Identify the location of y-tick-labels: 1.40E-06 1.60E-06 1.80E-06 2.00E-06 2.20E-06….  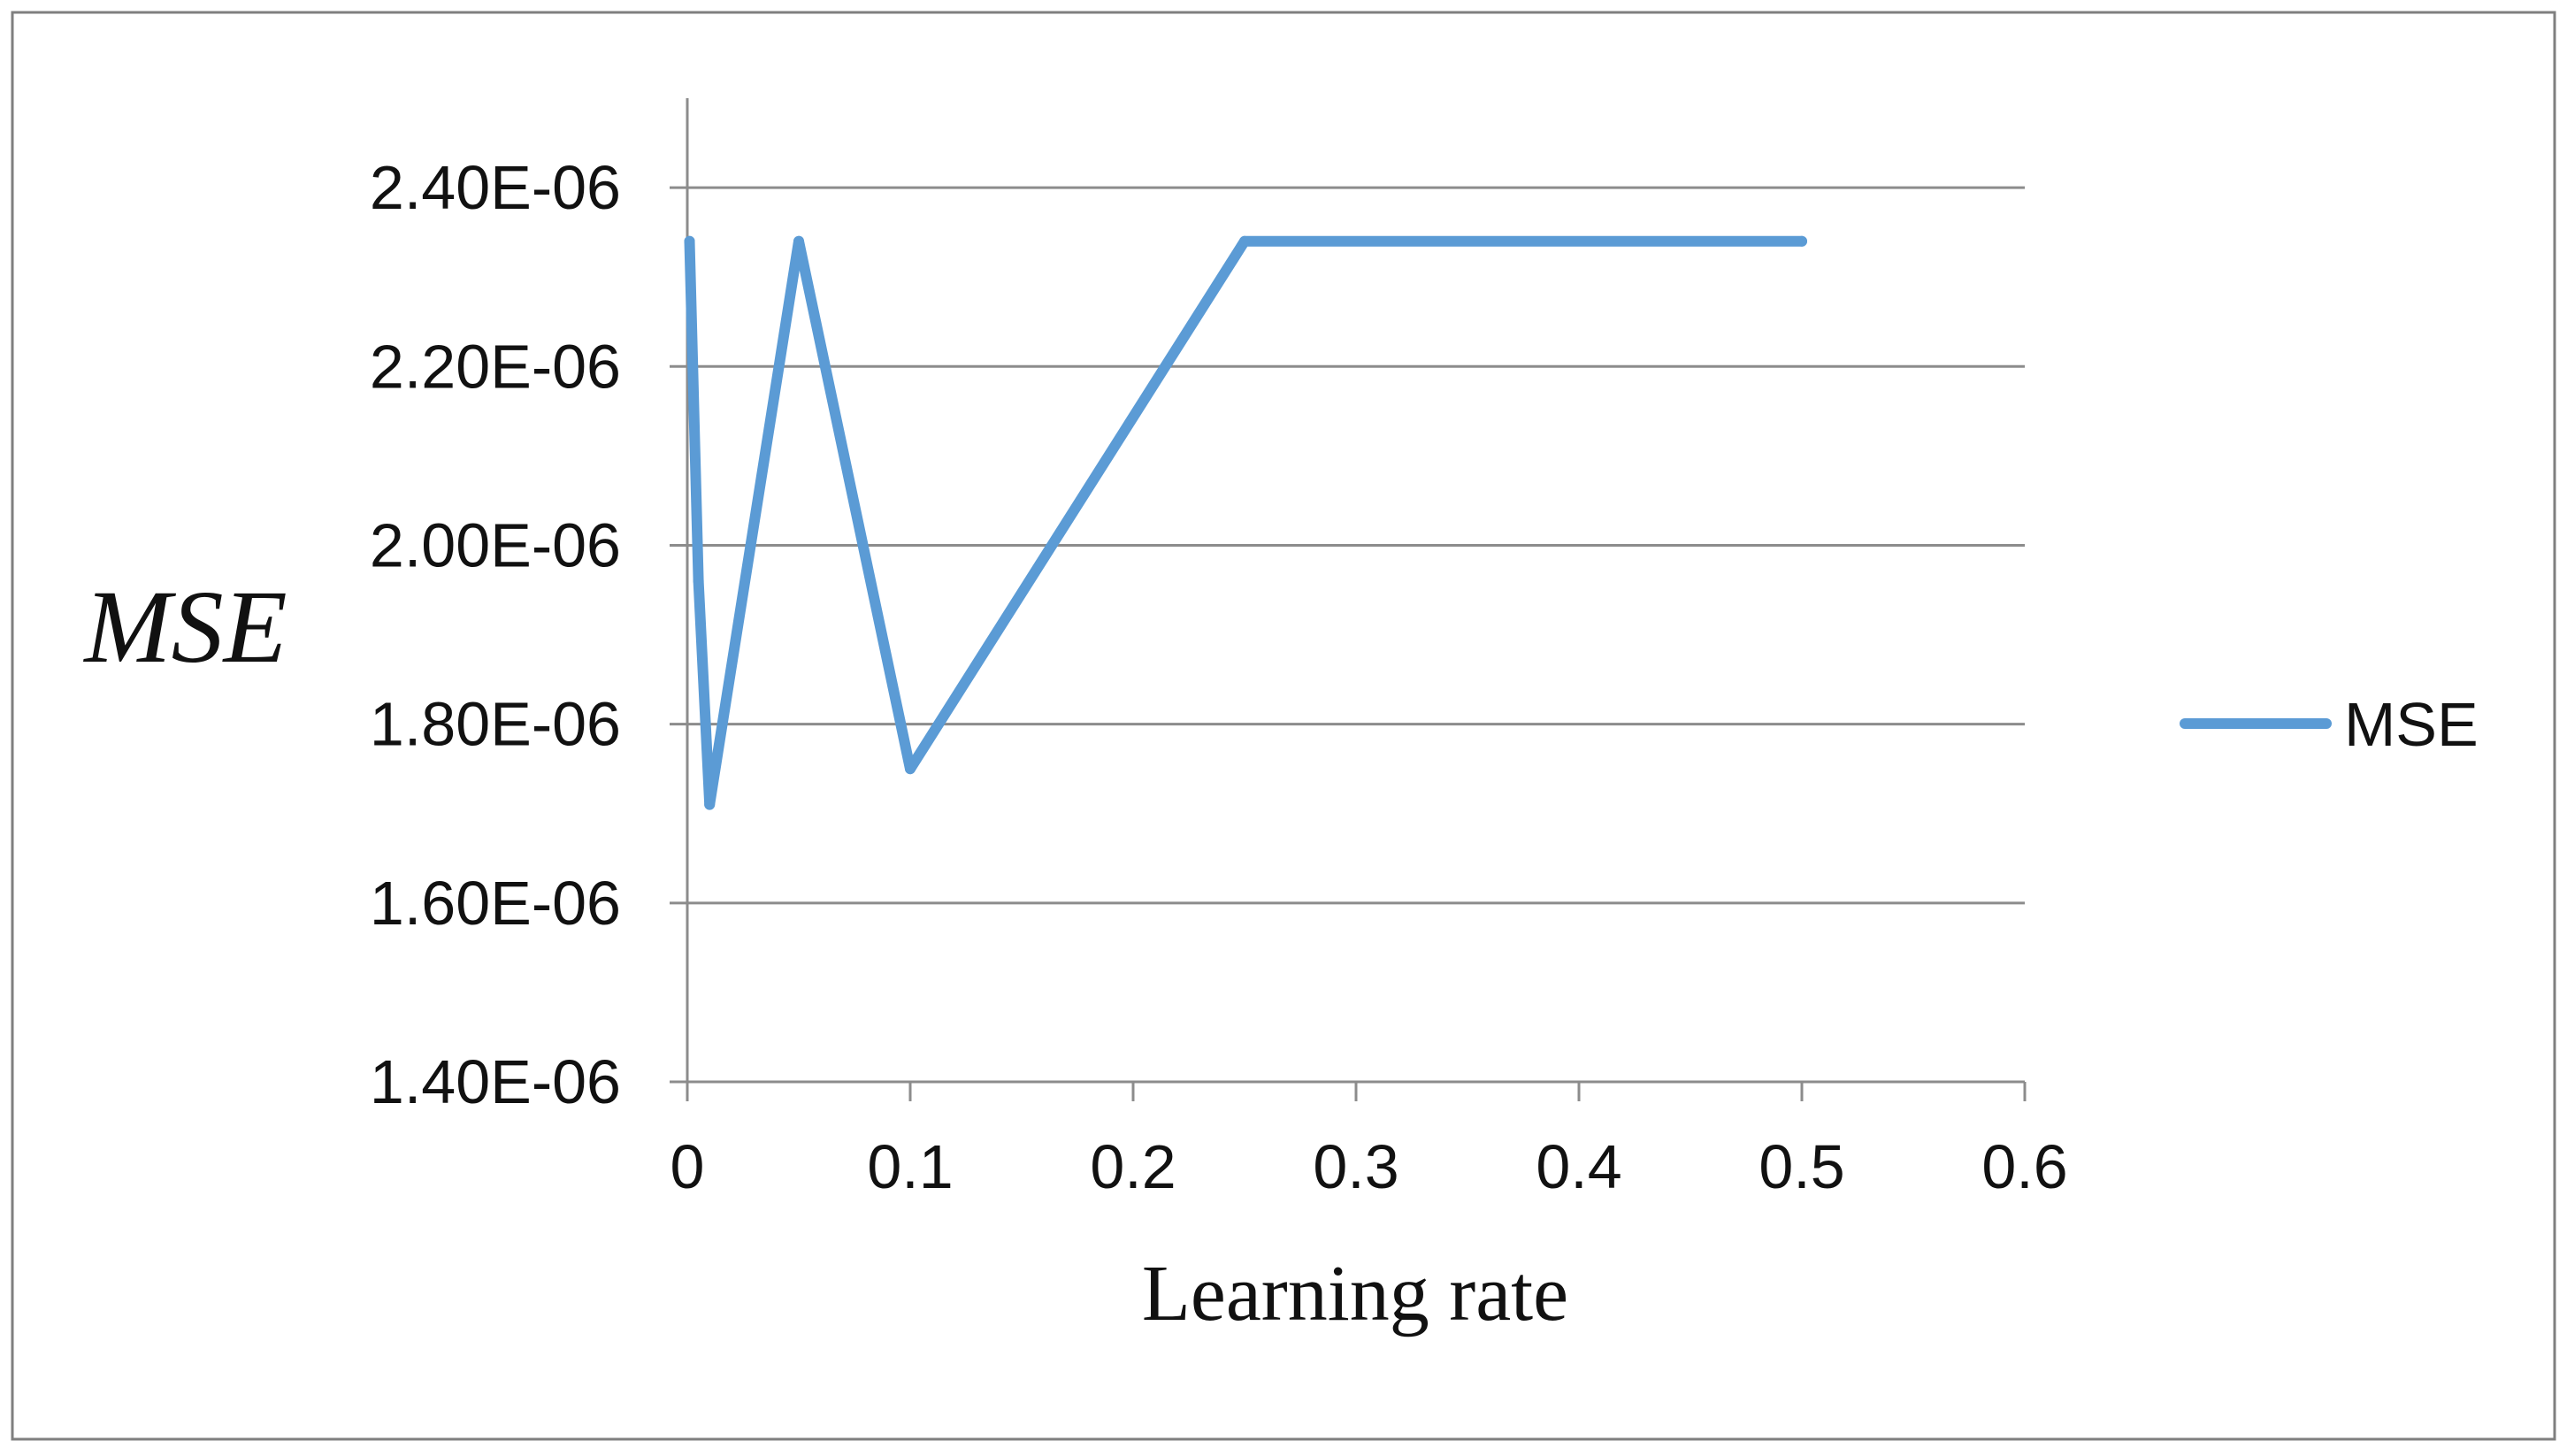
(495, 634).